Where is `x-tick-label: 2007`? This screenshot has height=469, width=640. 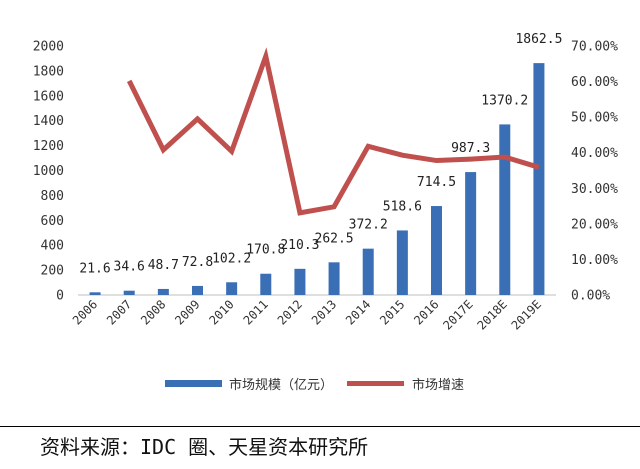 x-tick-label: 2007 is located at coordinates (119, 312).